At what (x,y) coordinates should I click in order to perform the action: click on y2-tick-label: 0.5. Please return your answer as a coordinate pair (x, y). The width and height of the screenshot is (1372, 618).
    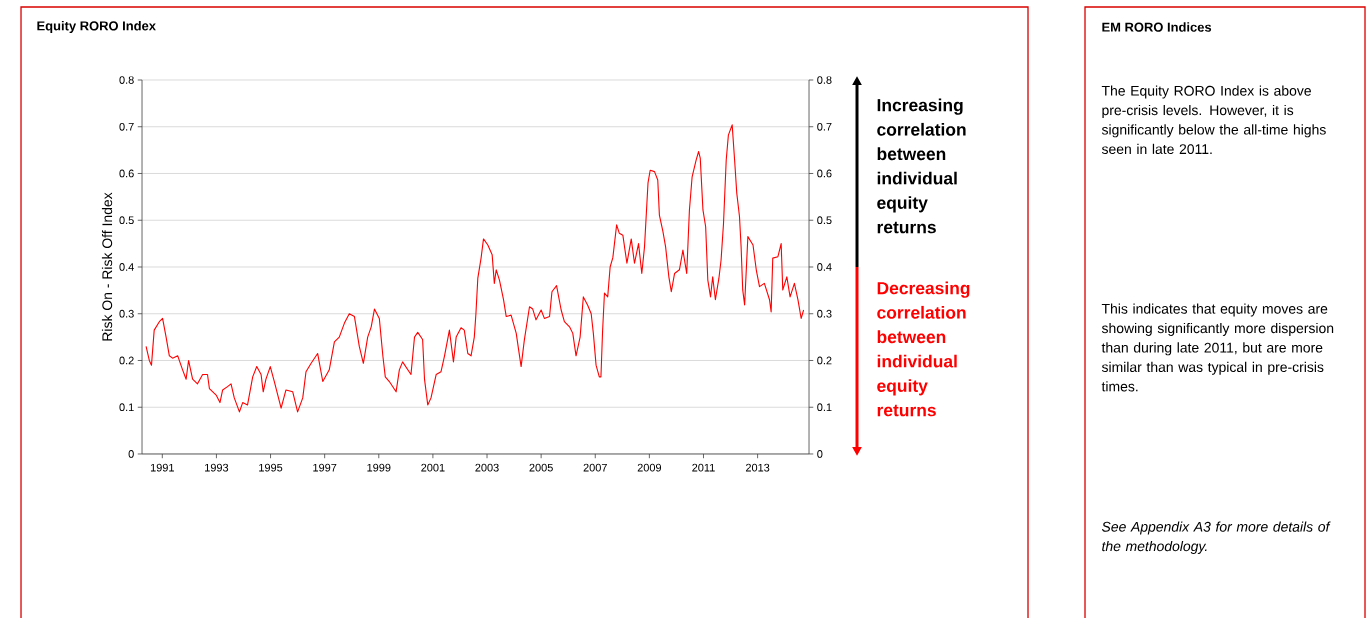
    Looking at the image, I should click on (824, 220).